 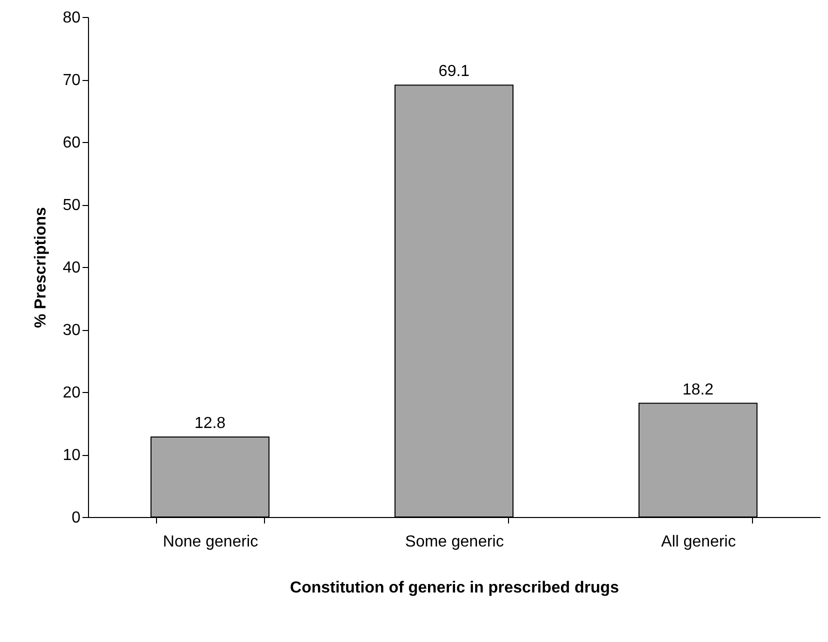 I want to click on x-tick-label: All generic, so click(x=698, y=542).